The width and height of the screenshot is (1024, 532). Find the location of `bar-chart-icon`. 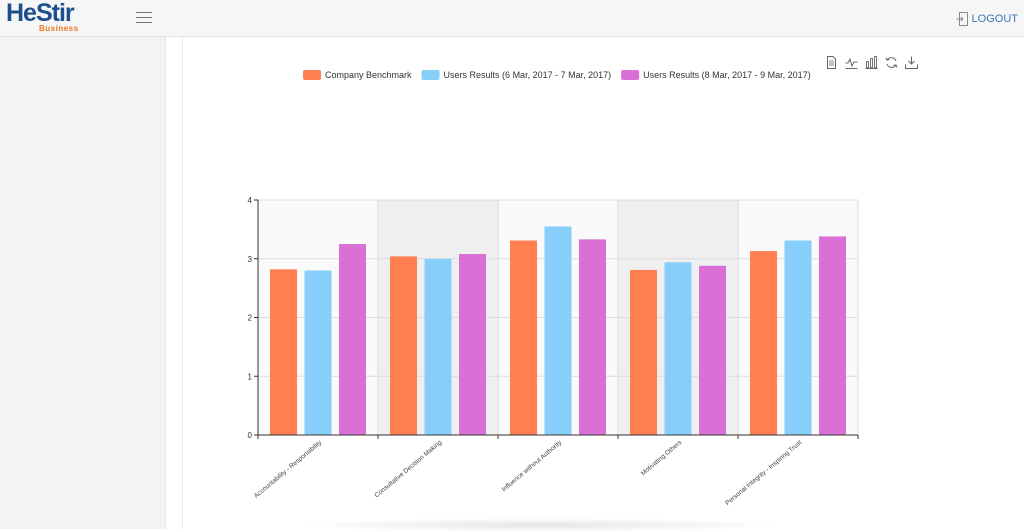

bar-chart-icon is located at coordinates (871, 62).